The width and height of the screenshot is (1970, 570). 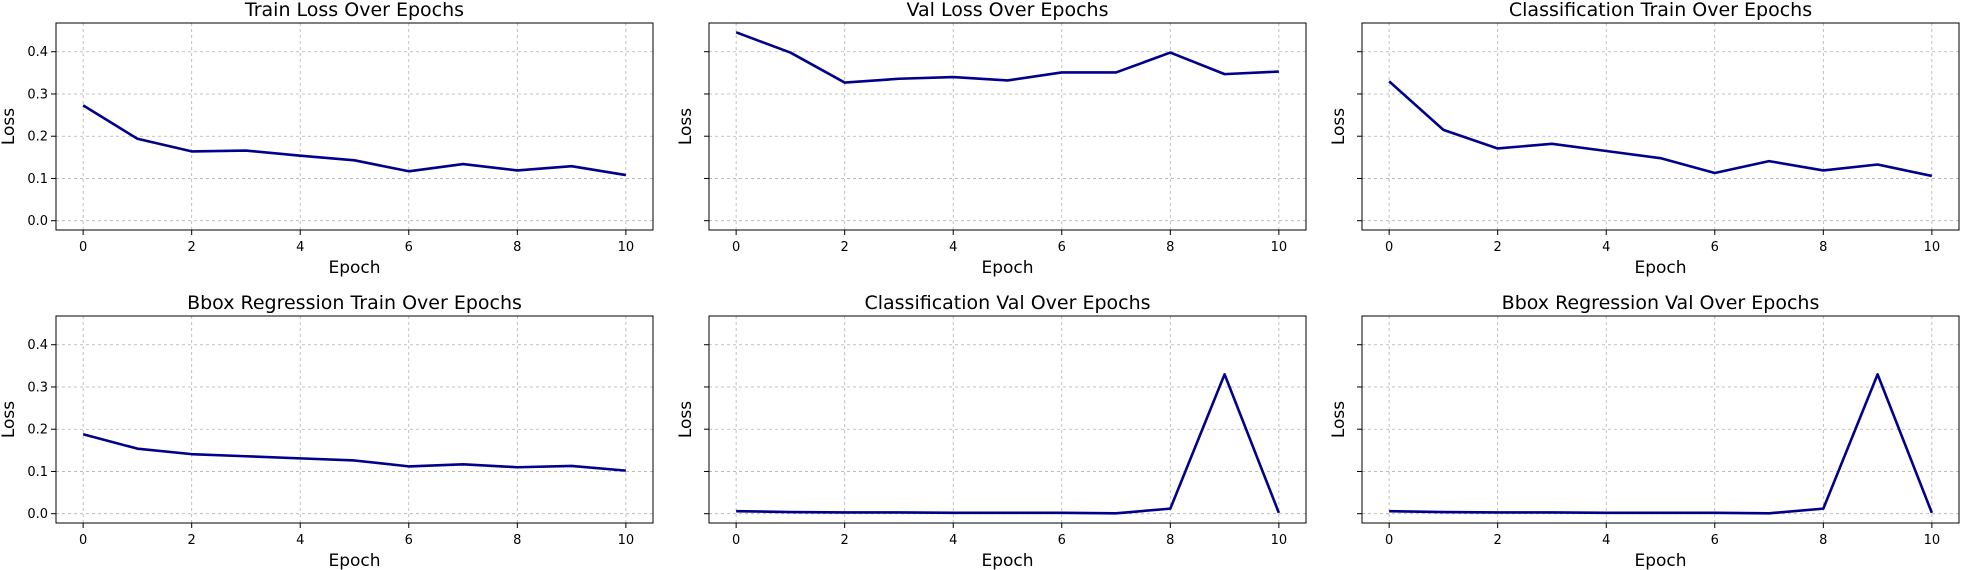 What do you see at coordinates (1660, 10) in the screenshot?
I see `subplot-title: Classification Train Over Epochs` at bounding box center [1660, 10].